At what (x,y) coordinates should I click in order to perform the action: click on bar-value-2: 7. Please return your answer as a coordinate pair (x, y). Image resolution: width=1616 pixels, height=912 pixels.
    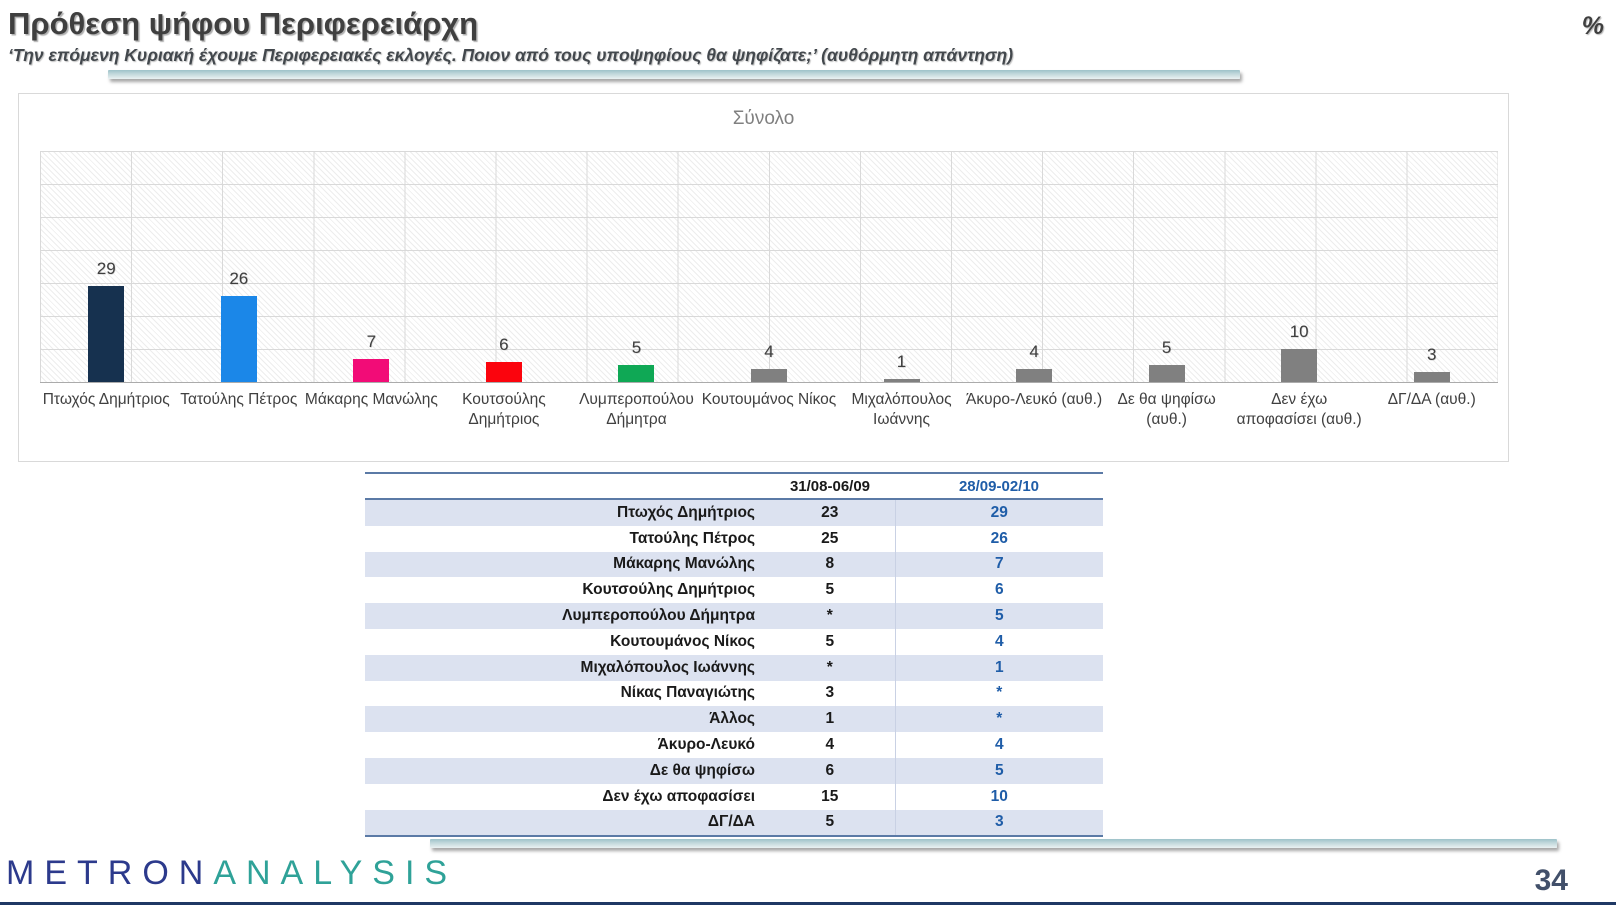
    Looking at the image, I should click on (371, 341).